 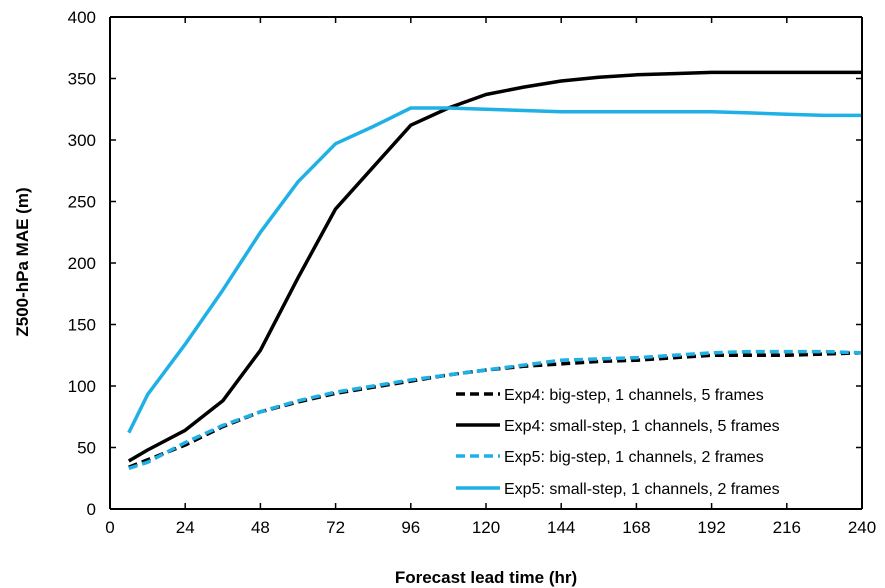 What do you see at coordinates (91, 509) in the screenshot?
I see `y-tick-label: 0` at bounding box center [91, 509].